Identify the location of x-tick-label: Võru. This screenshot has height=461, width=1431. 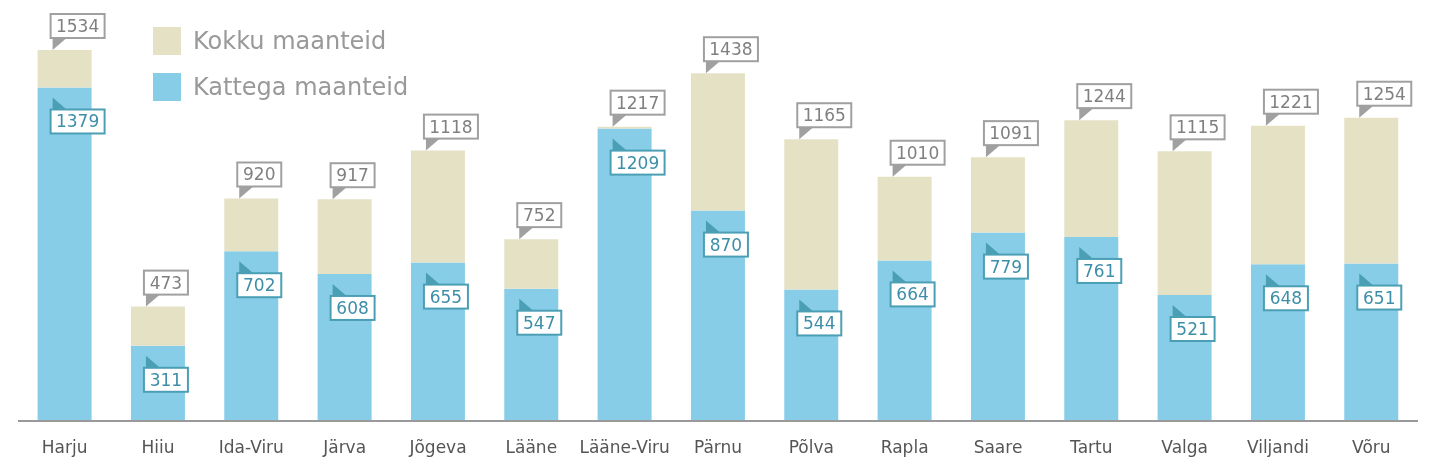
(1371, 447).